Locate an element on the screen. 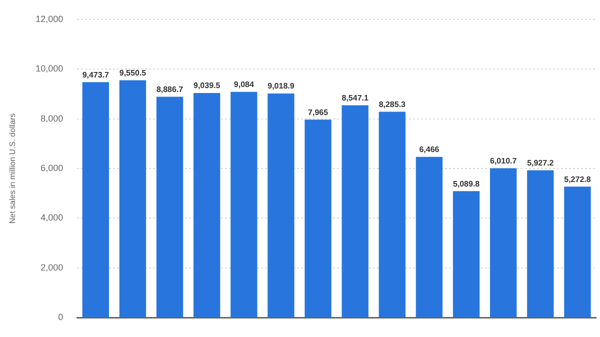 The image size is (600, 337). data-label: 6,010.7 is located at coordinates (504, 161).